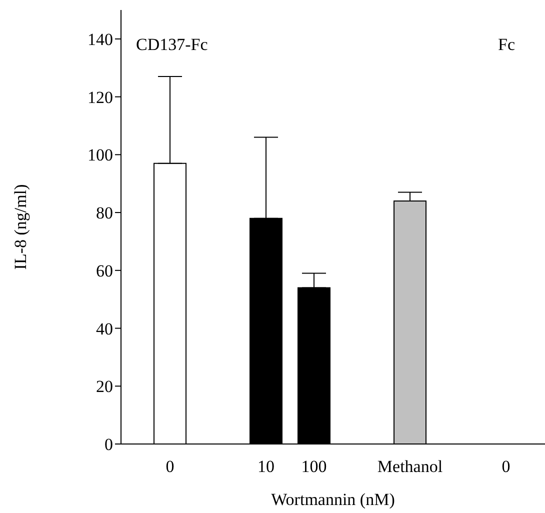 This screenshot has width=545, height=513. What do you see at coordinates (266, 466) in the screenshot?
I see `x-tick-label: 10` at bounding box center [266, 466].